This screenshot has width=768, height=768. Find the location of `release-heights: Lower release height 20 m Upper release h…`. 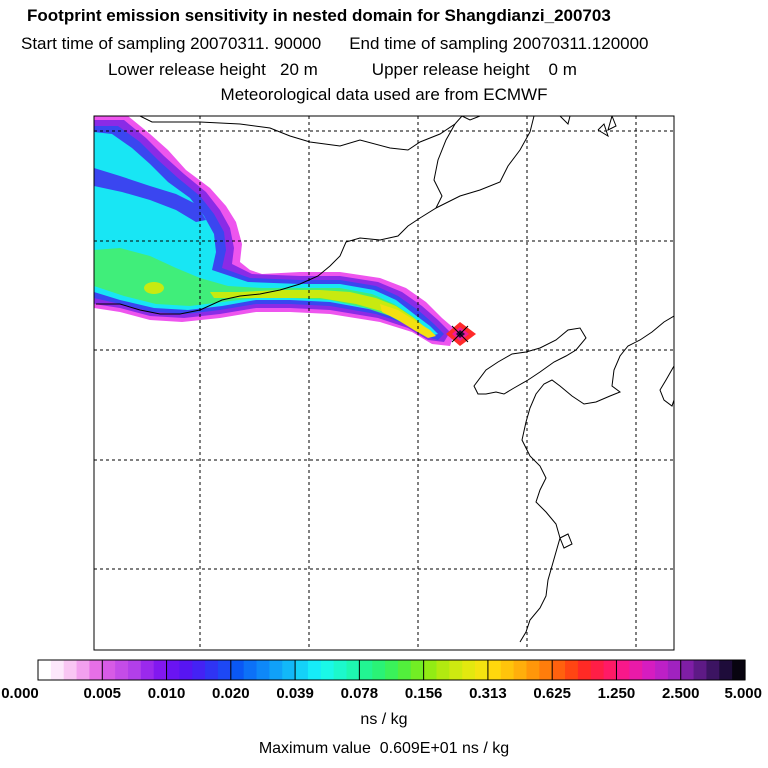

release-heights: Lower release height 20 m Upper release h… is located at coordinates (384, 70).